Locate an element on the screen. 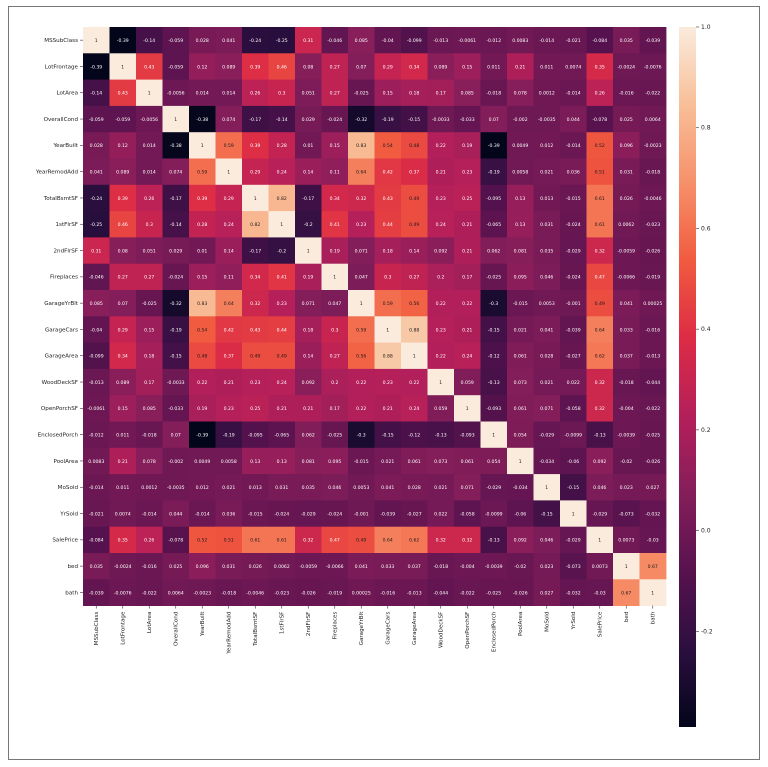 This screenshot has width=768, height=767. cell-value-label: 0.59 is located at coordinates (388, 304).